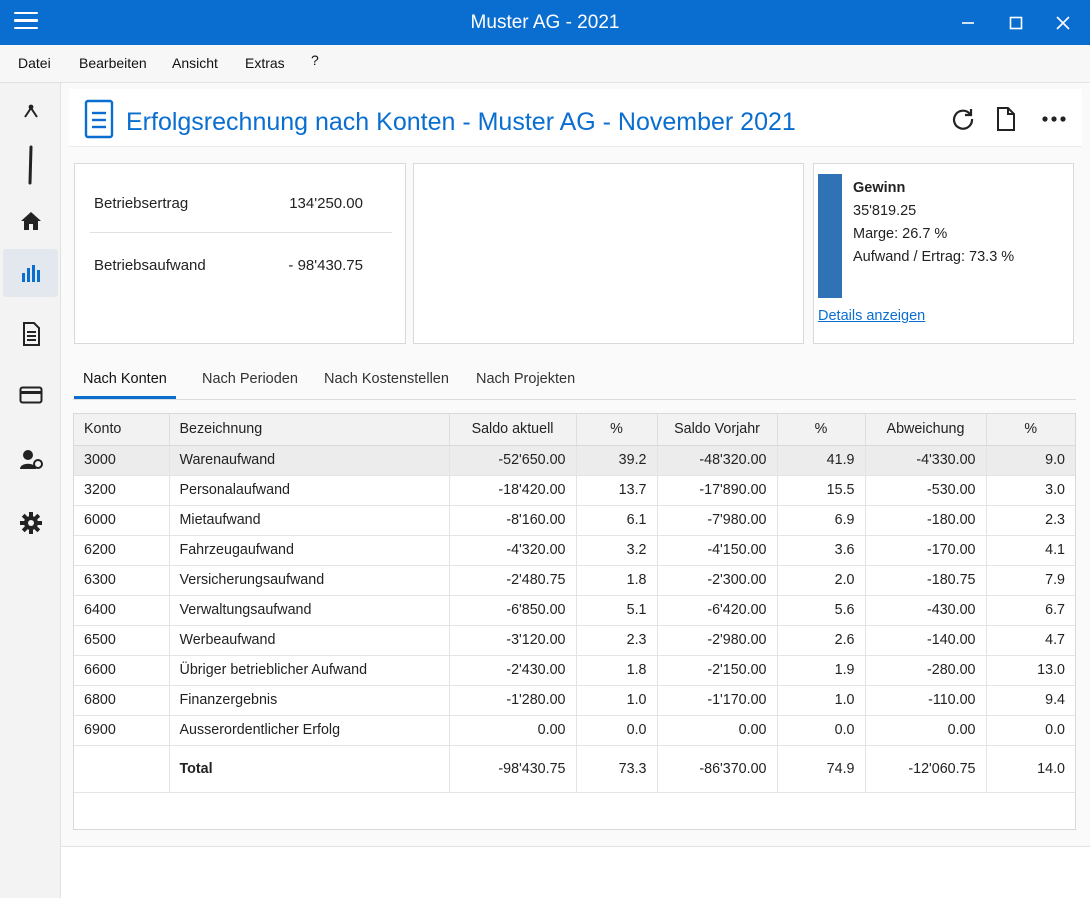 The image size is (1090, 898). I want to click on cell-saldo-vorjahr: -6'420.00, so click(717, 610).